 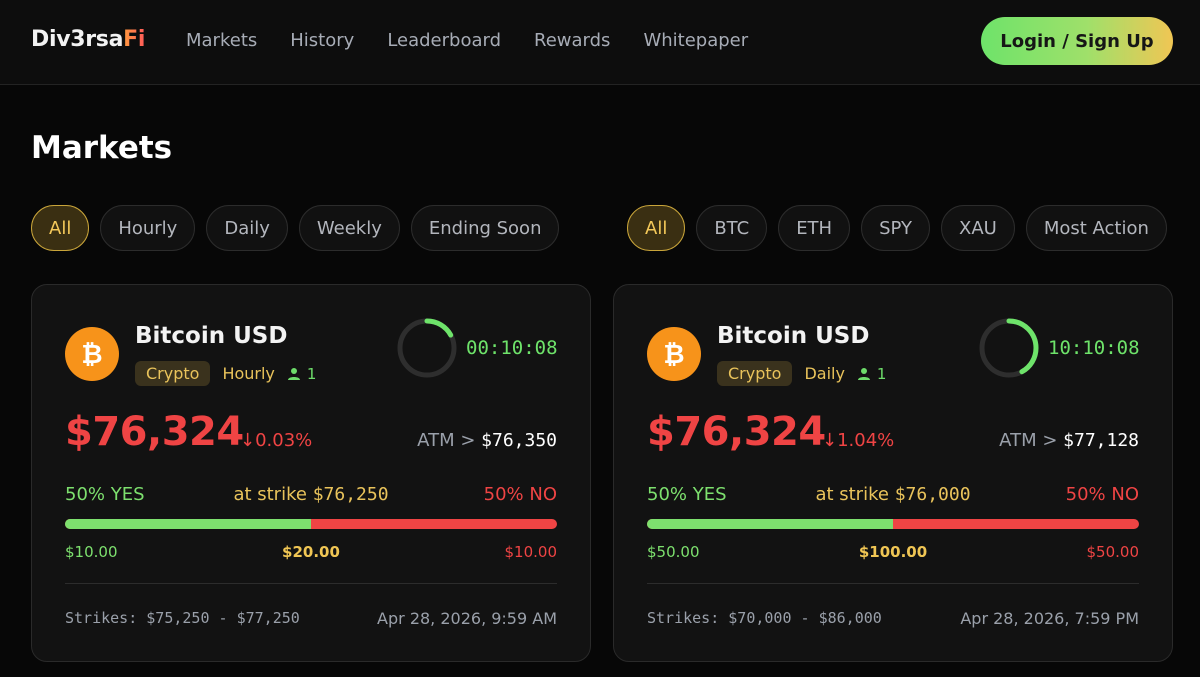 What do you see at coordinates (485, 228) in the screenshot?
I see `filter-time-ending-soon: Ending Soon` at bounding box center [485, 228].